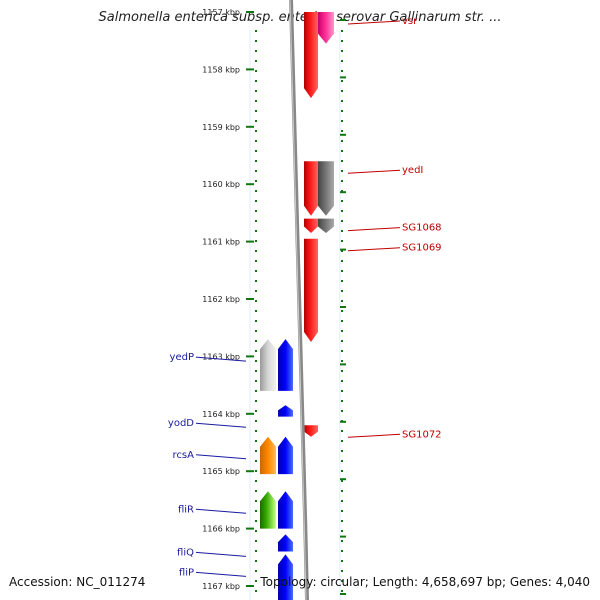 This screenshot has width=600, height=600. What do you see at coordinates (221, 12) in the screenshot?
I see `tick-label: 1157 kbp` at bounding box center [221, 12].